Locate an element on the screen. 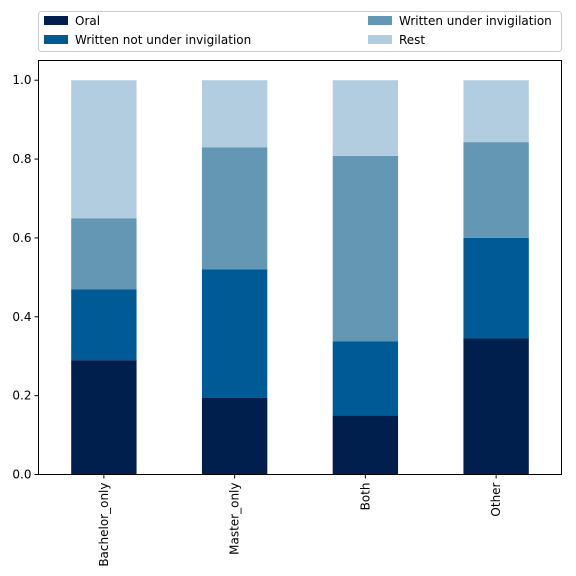 This screenshot has width=576, height=576. y-tick-label: 0.2 is located at coordinates (21, 396).